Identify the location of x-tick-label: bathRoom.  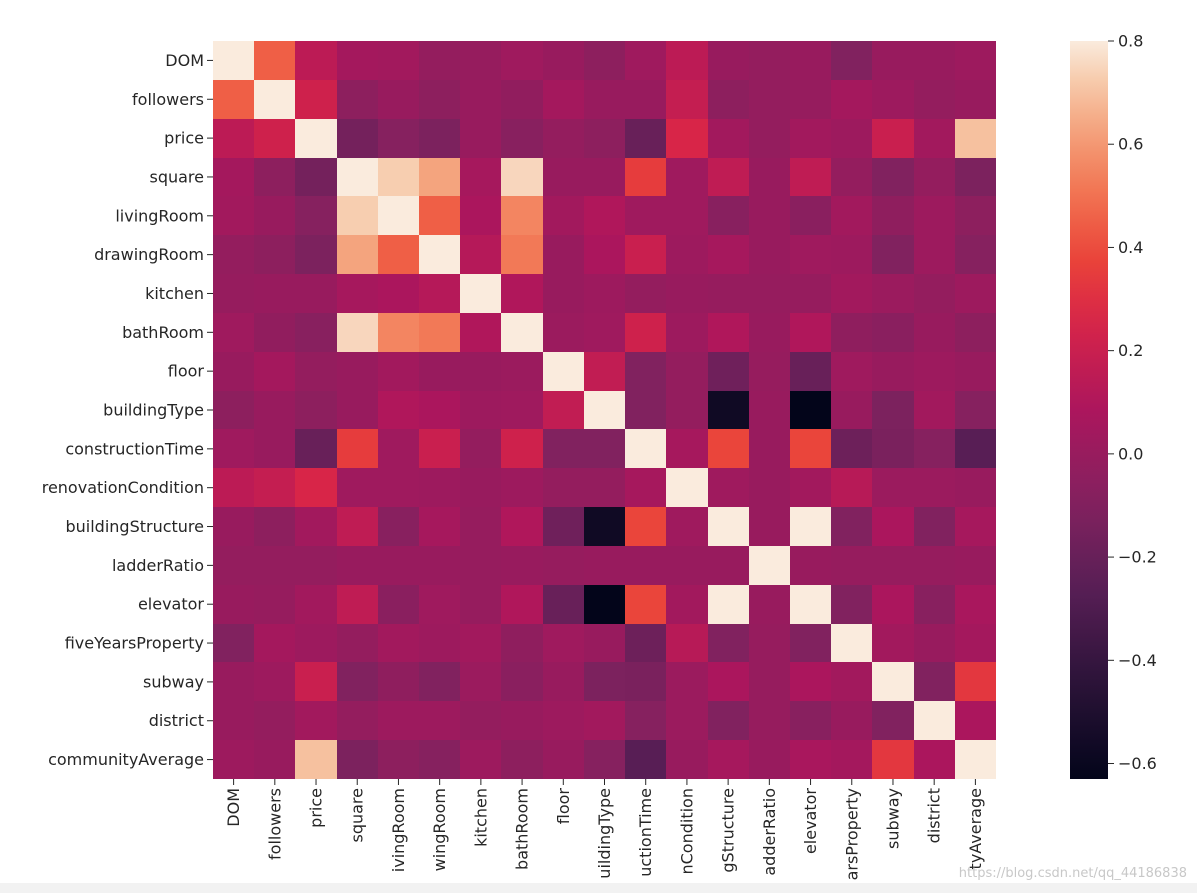
(522, 829).